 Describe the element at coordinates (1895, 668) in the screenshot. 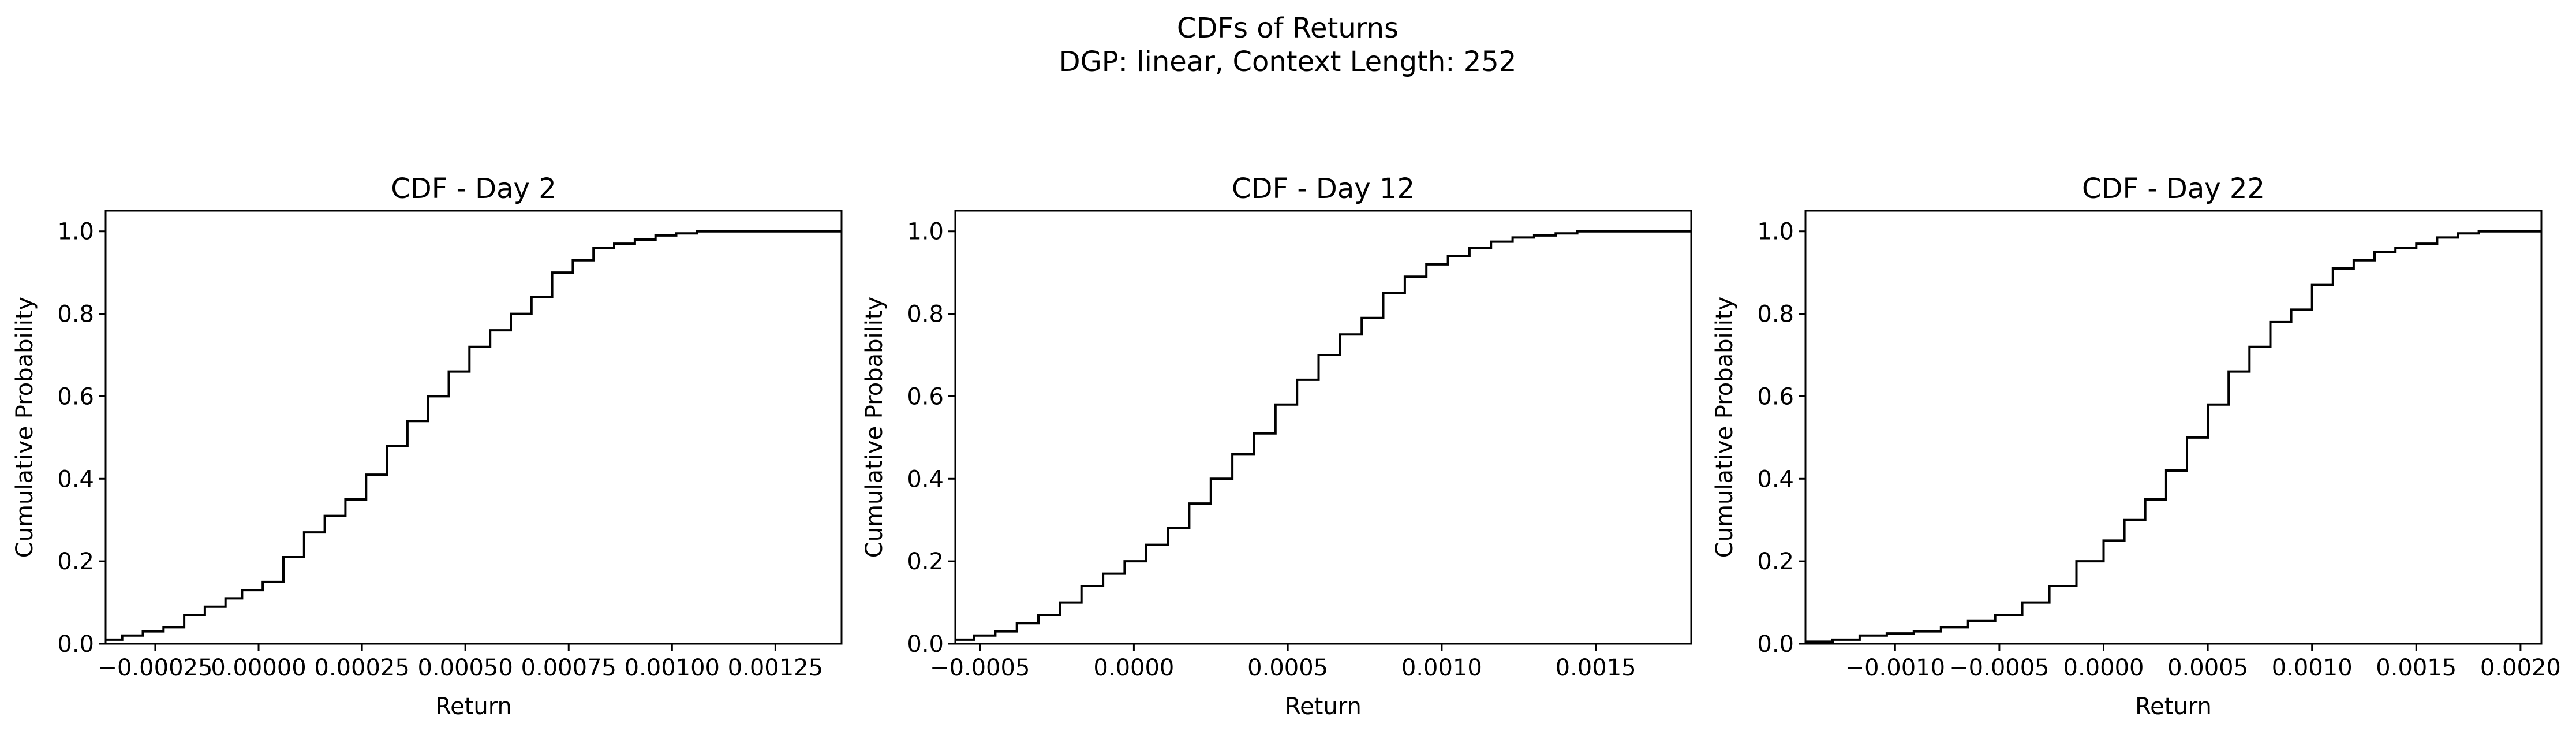

I see `x-tick-label: −0.0010` at that location.